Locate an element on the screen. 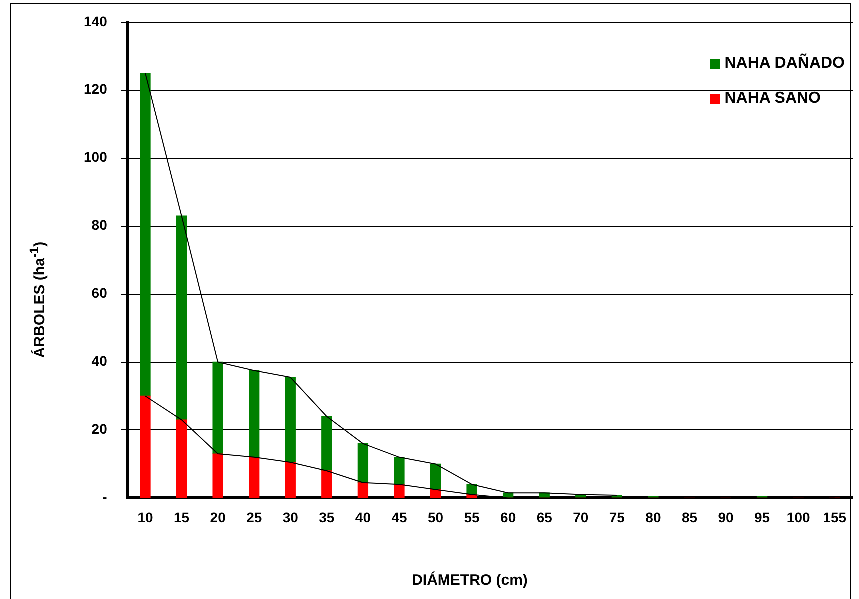 Image resolution: width=859 pixels, height=599 pixels. x-tick-label: 40 is located at coordinates (363, 517).